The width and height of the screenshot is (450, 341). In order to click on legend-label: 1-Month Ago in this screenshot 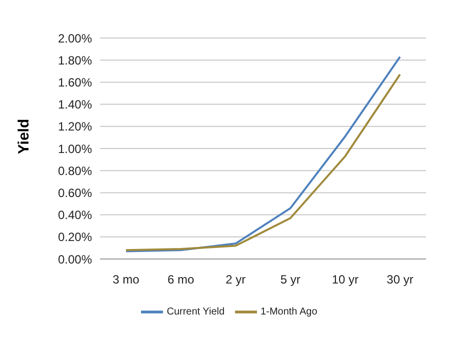, I will do `click(289, 312)`.